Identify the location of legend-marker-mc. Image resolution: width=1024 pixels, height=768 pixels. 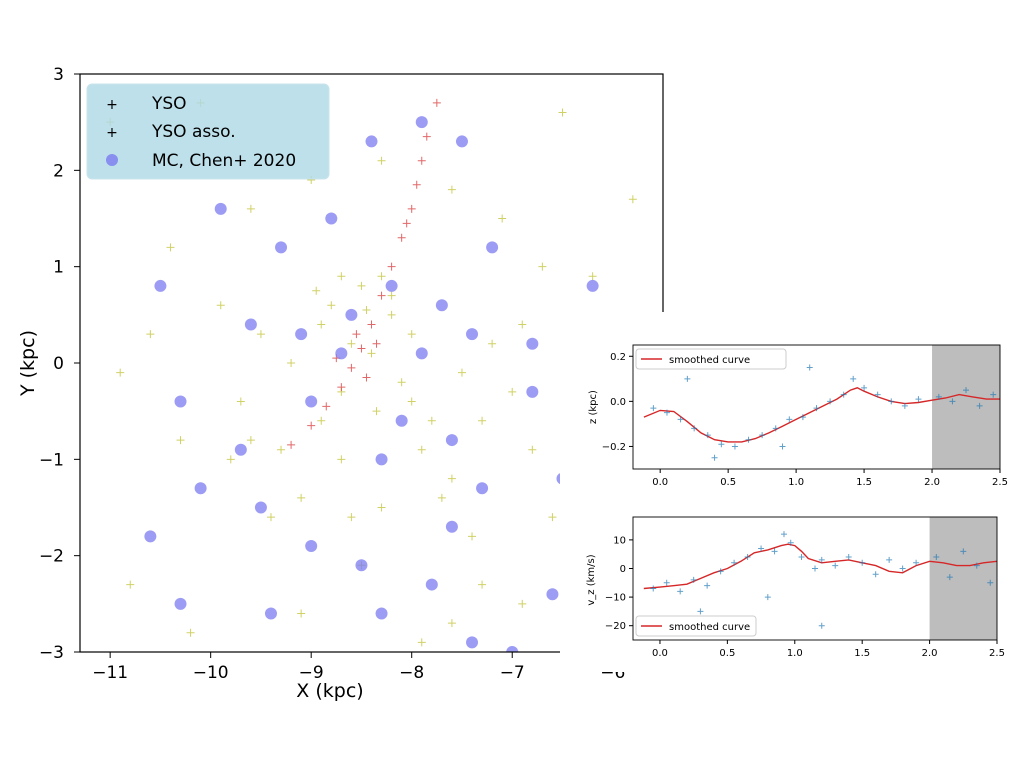
(112, 160).